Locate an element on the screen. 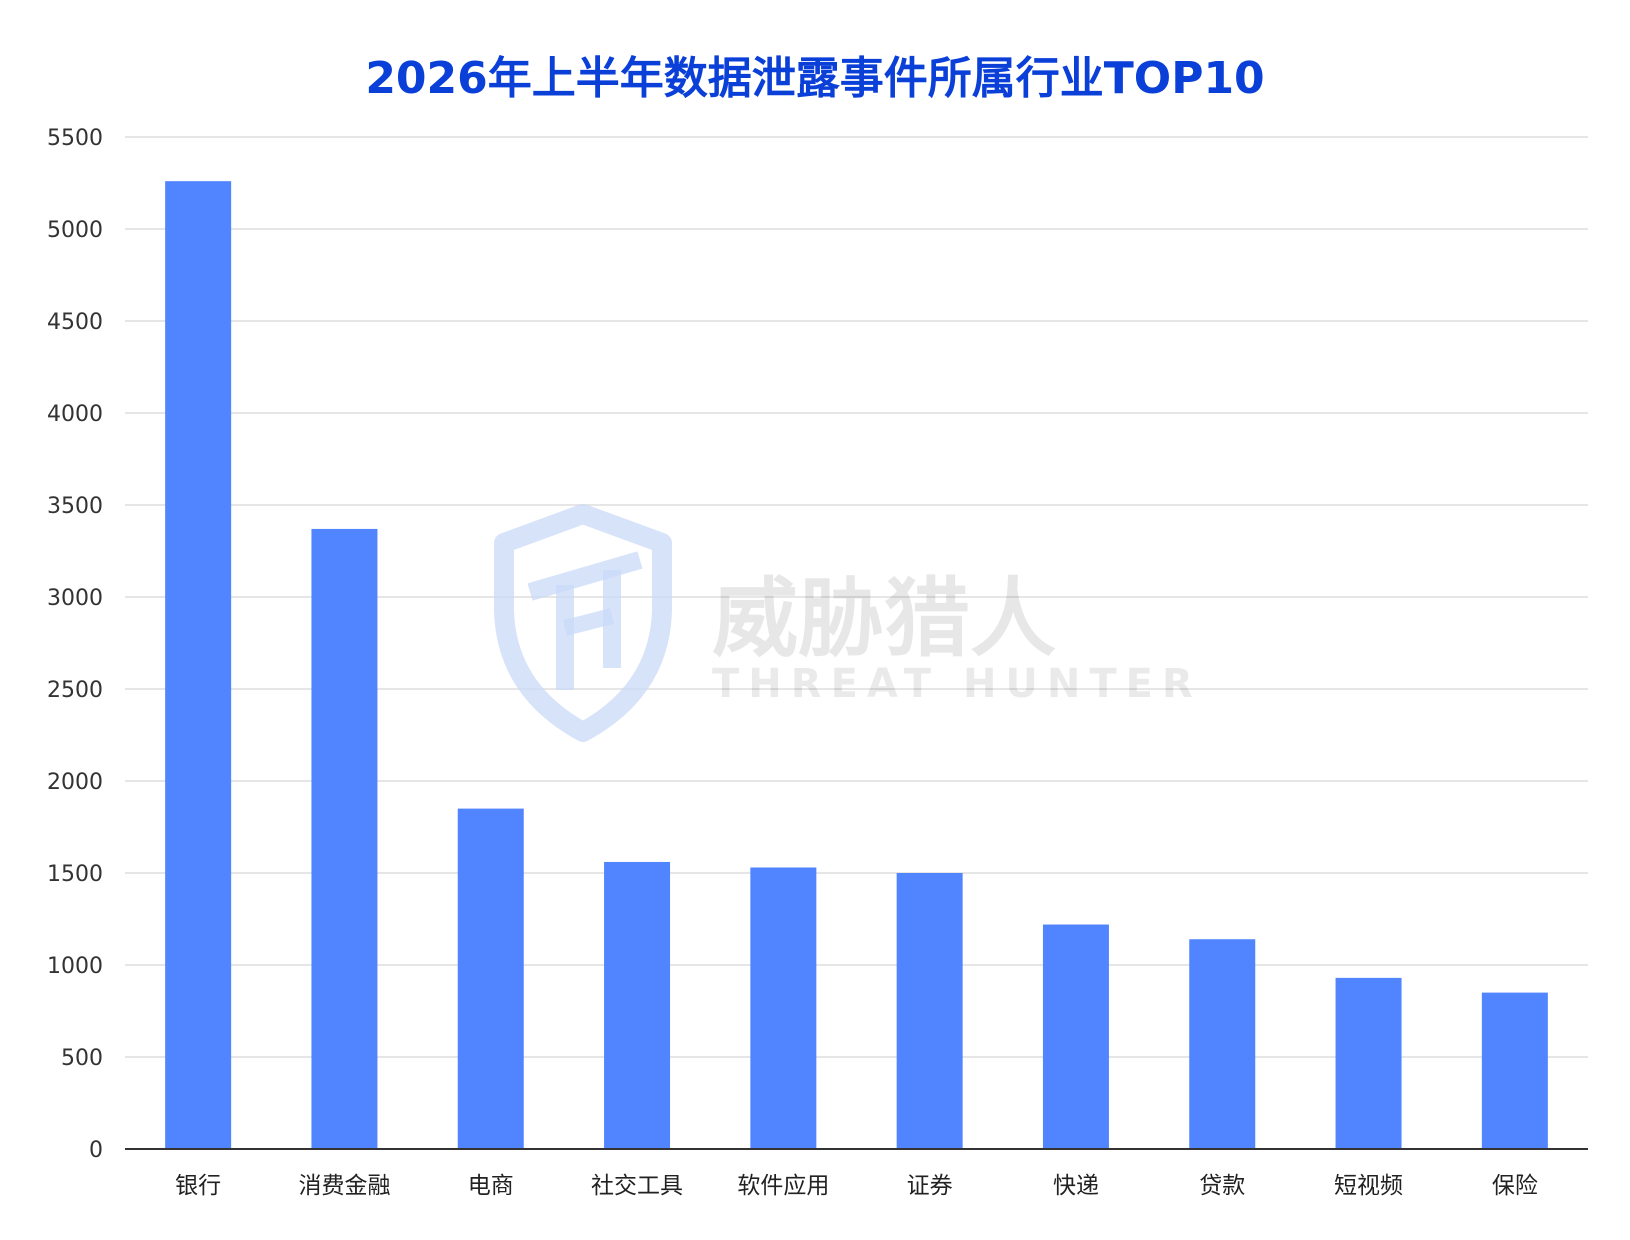 This screenshot has height=1240, width=1630. shield-th-logo-icon is located at coordinates (583, 623).